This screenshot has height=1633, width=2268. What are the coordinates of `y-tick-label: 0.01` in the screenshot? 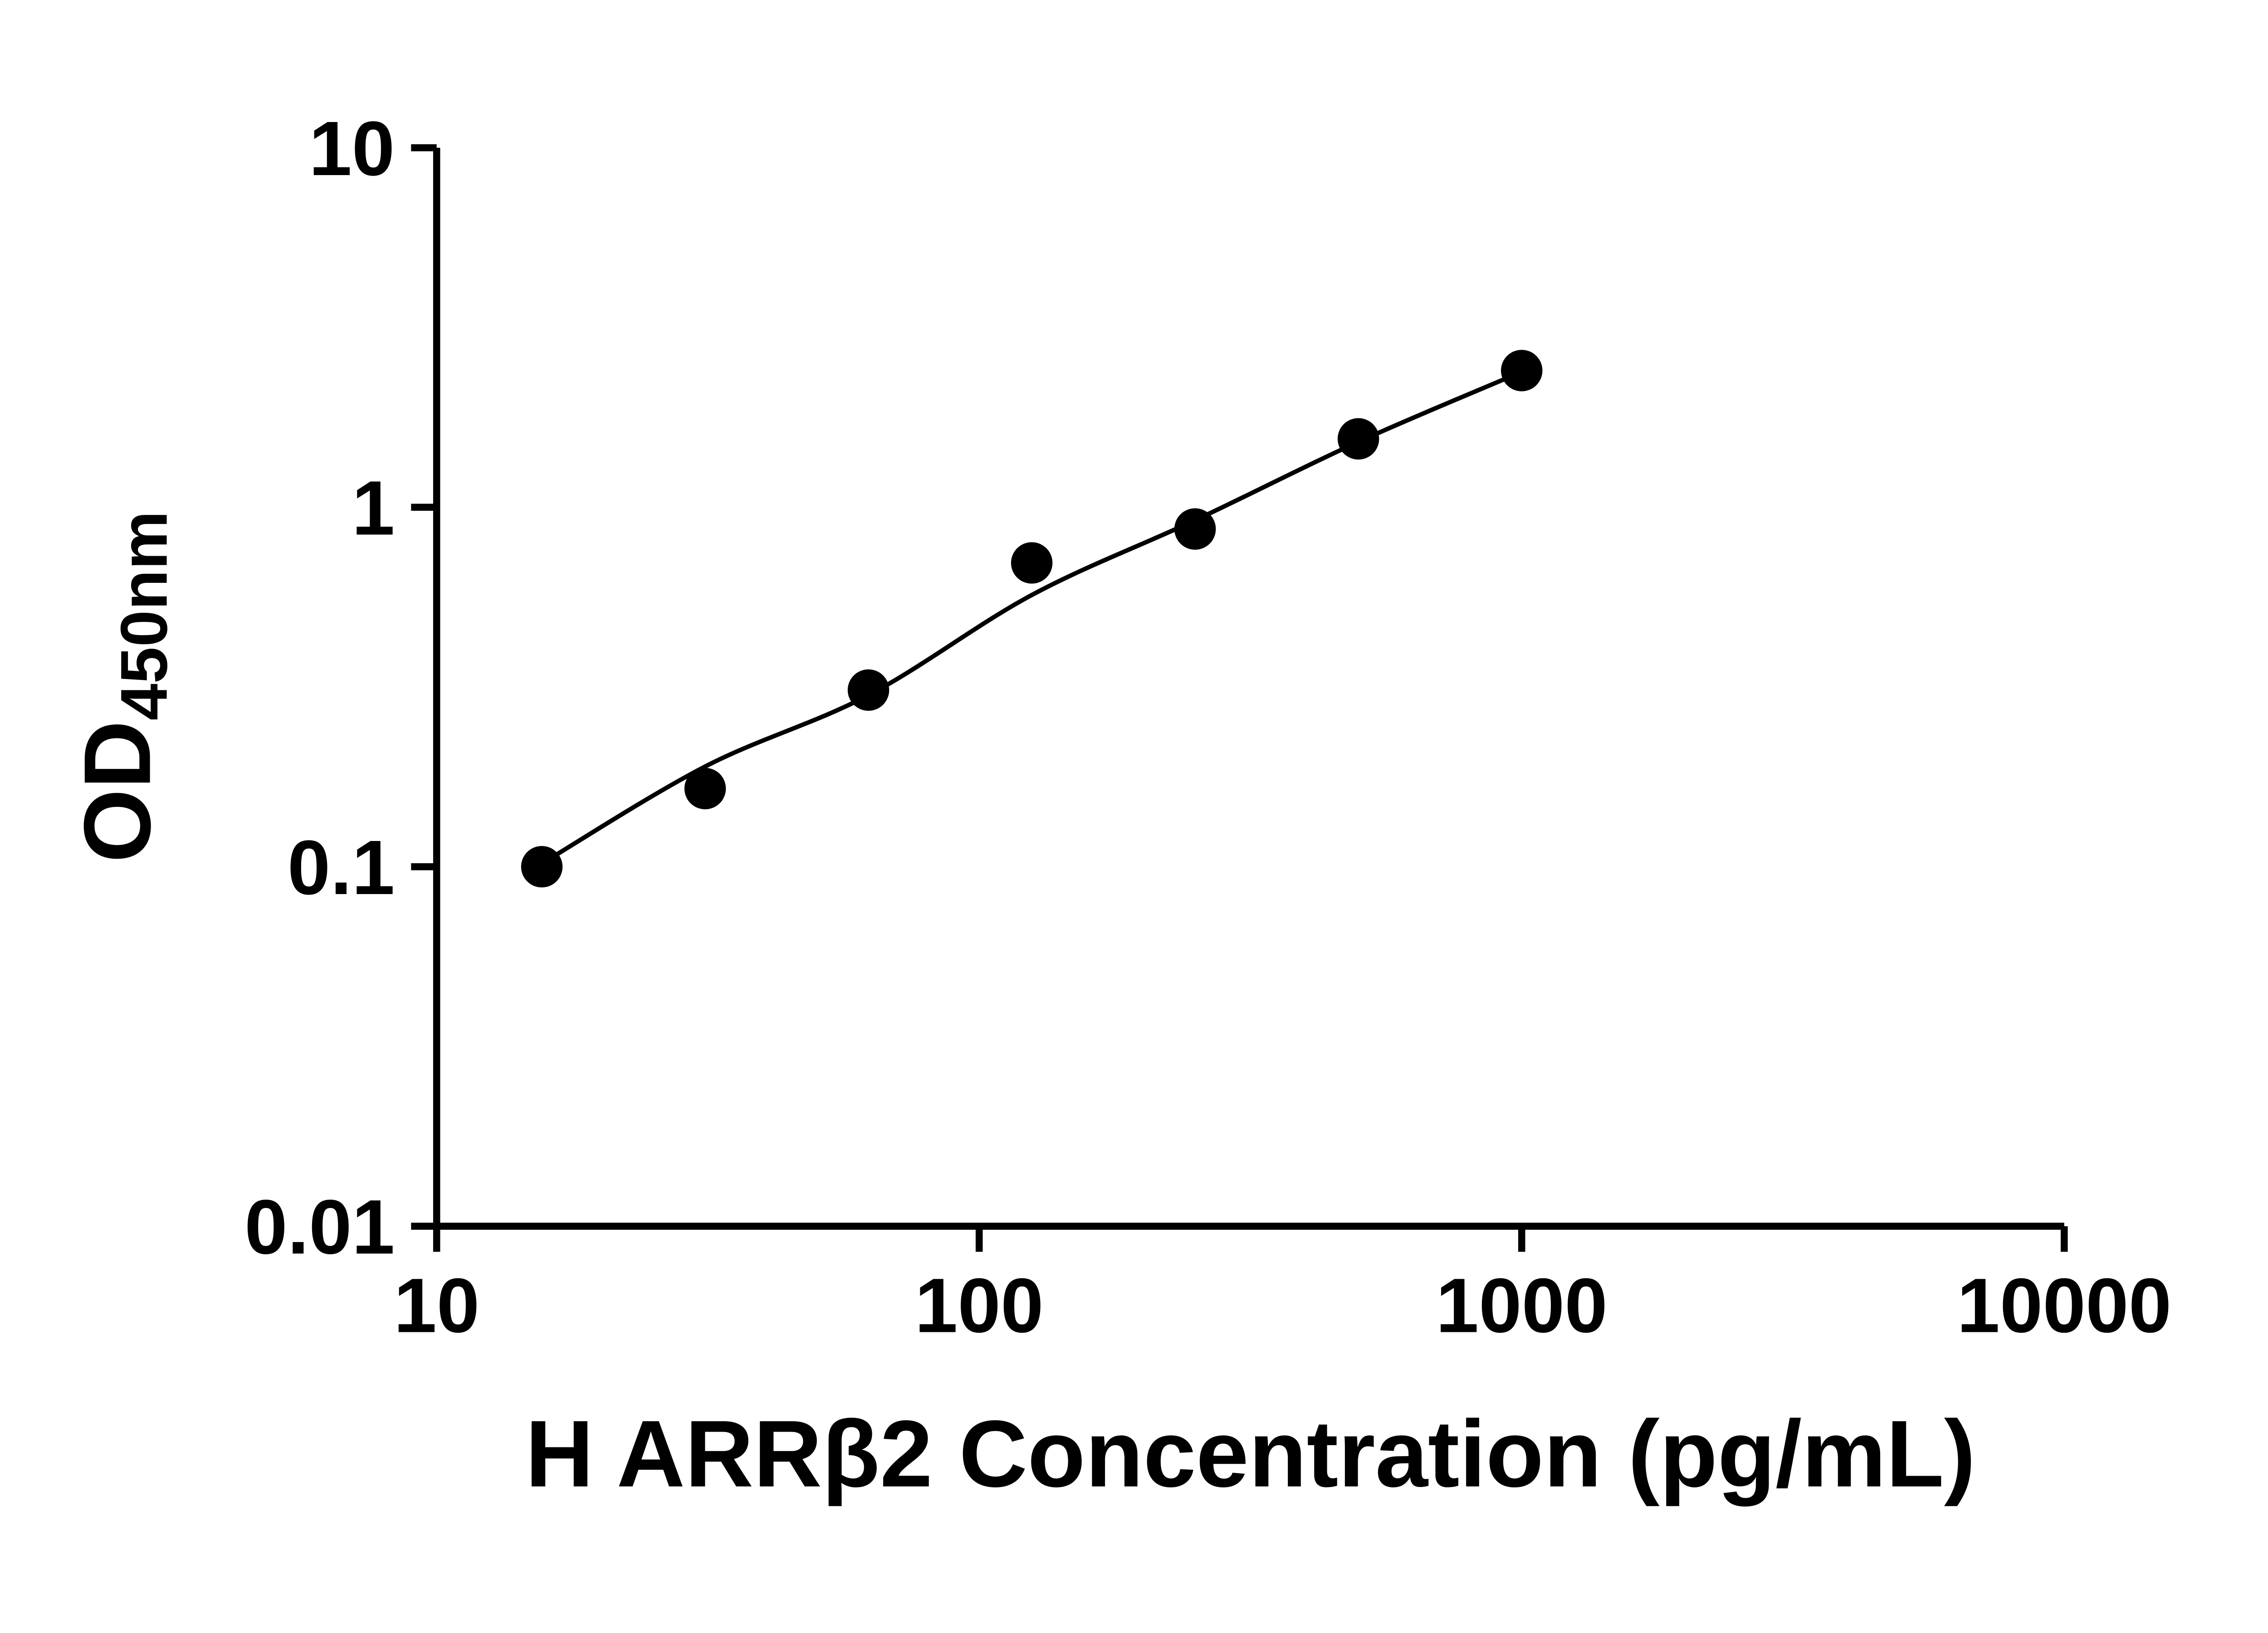 It's located at (319, 1227).